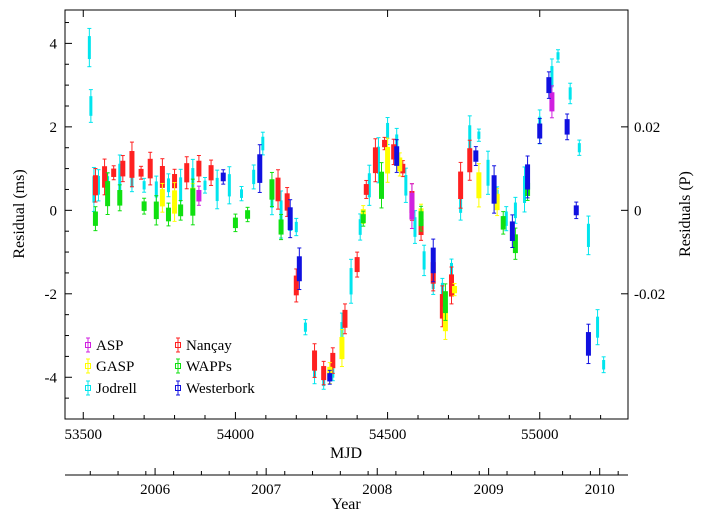 The height and width of the screenshot is (513, 707). What do you see at coordinates (649, 295) in the screenshot?
I see `y2-tick-label: -0.02` at bounding box center [649, 295].